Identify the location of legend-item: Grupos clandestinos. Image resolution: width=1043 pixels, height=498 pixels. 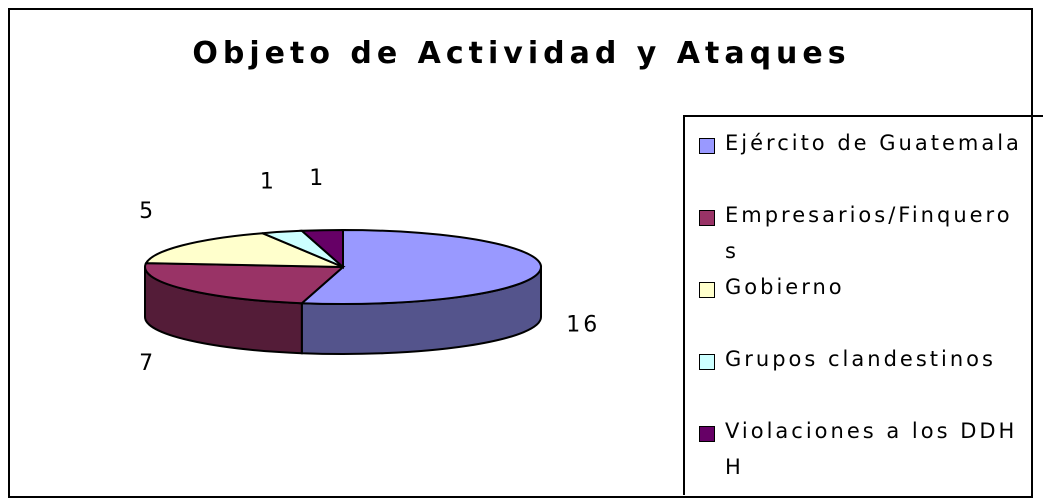
(862, 377).